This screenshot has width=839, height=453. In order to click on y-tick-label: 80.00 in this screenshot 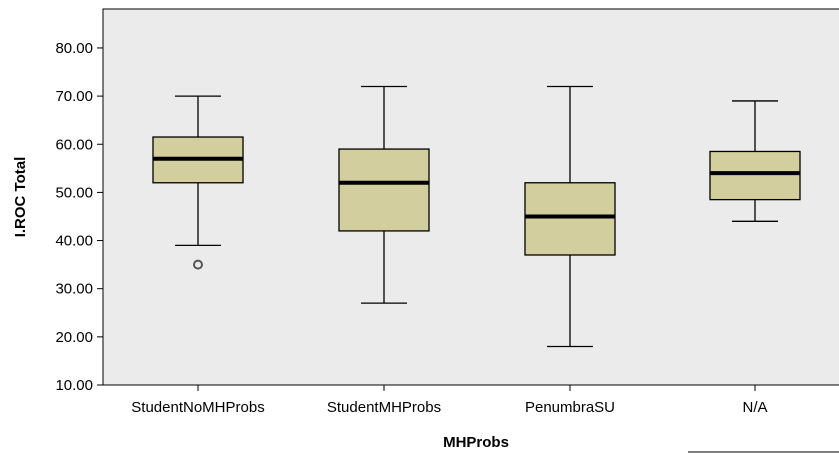, I will do `click(74, 48)`.